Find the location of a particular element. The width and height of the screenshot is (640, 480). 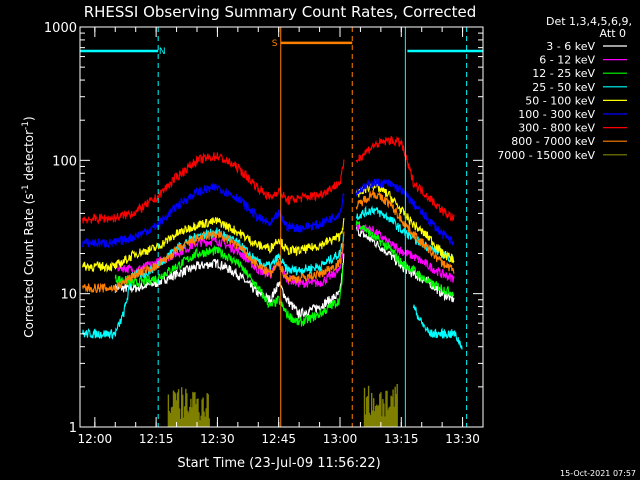

series-25-50kev-seg0 is located at coordinates (107, 310).